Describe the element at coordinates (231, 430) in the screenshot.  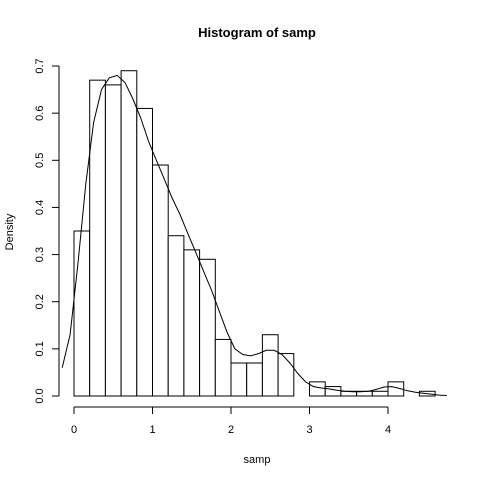
I see `x-tick-label: 2` at that location.